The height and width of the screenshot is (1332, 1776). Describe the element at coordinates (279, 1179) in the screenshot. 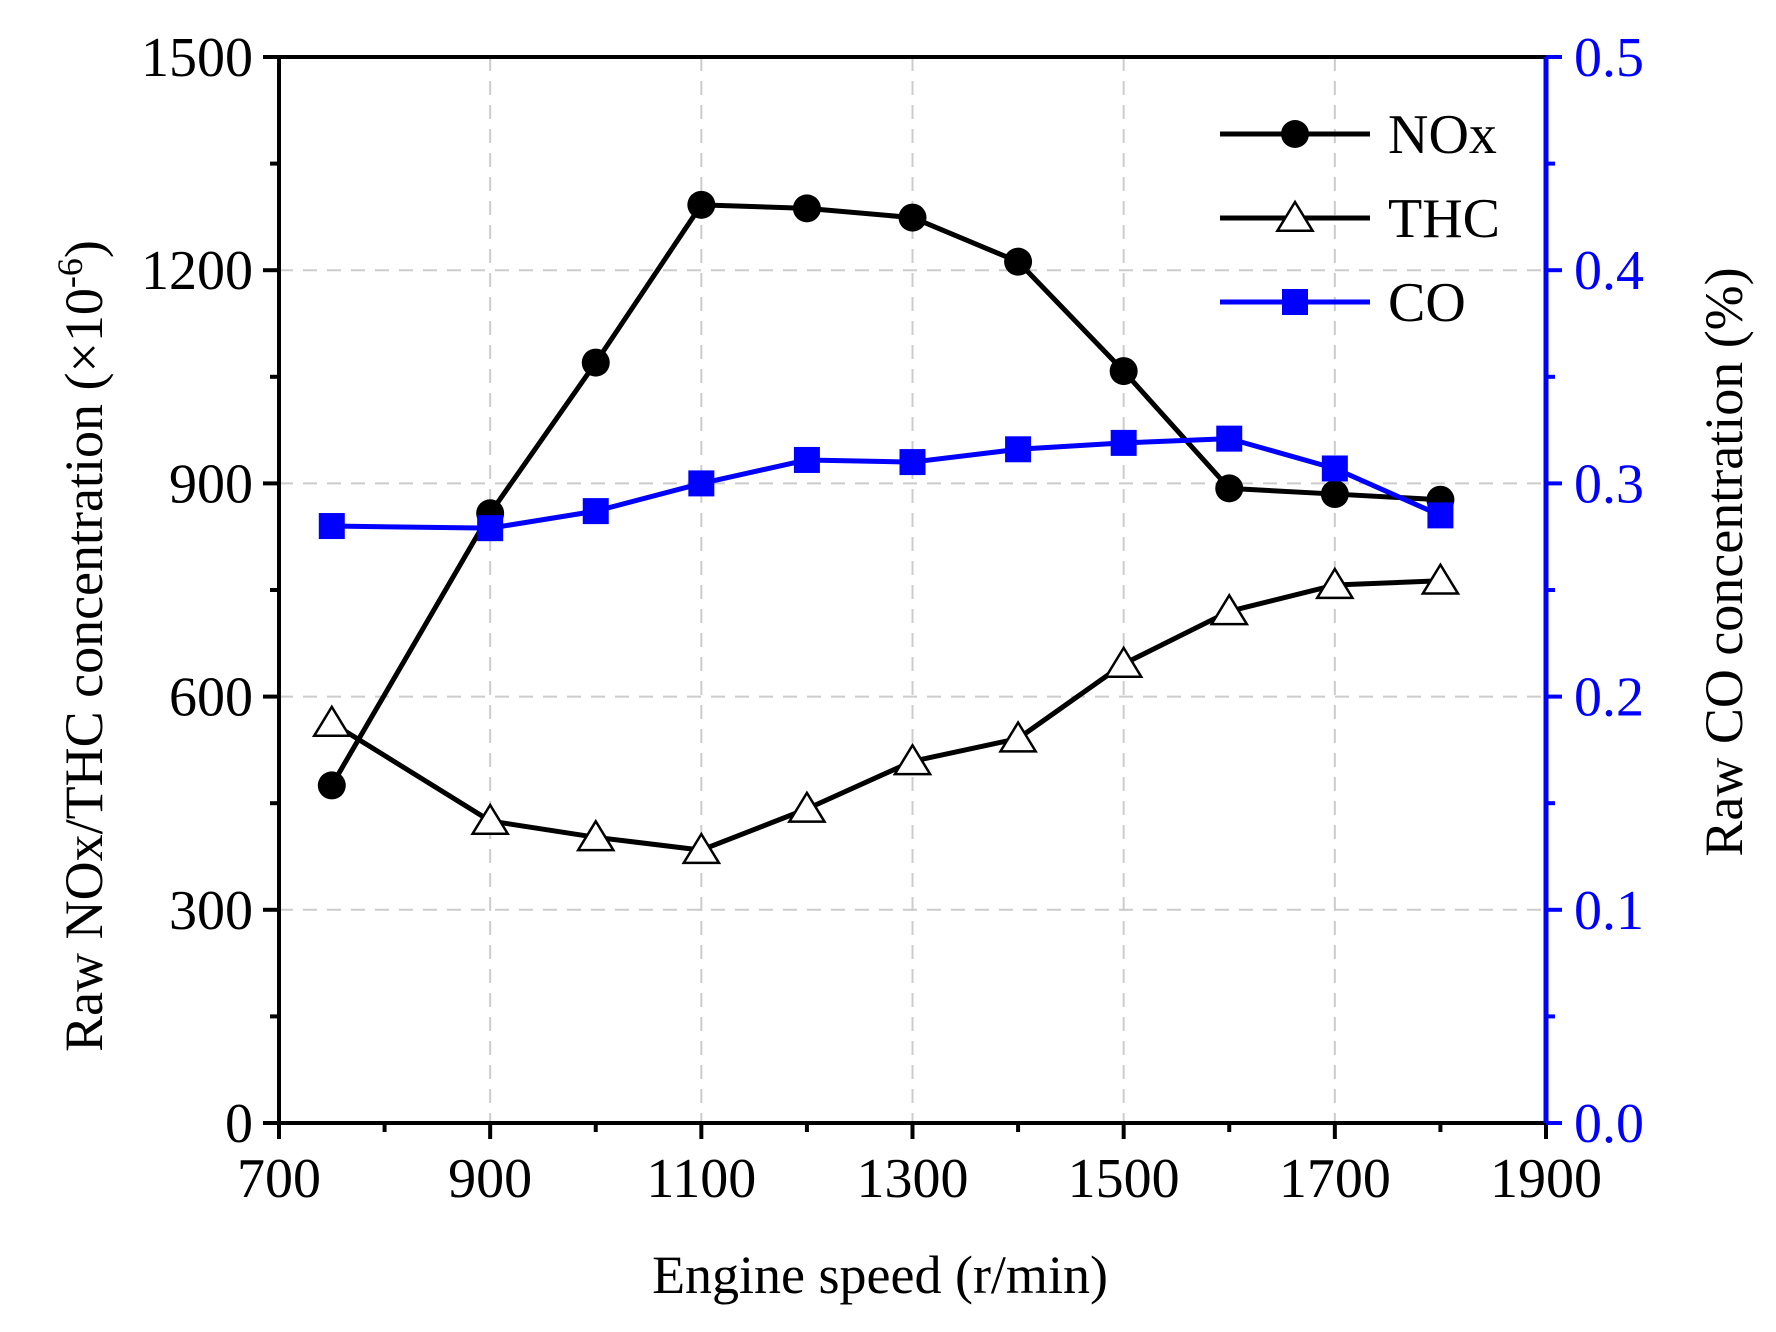

I see `x-tick-label: 700` at that location.